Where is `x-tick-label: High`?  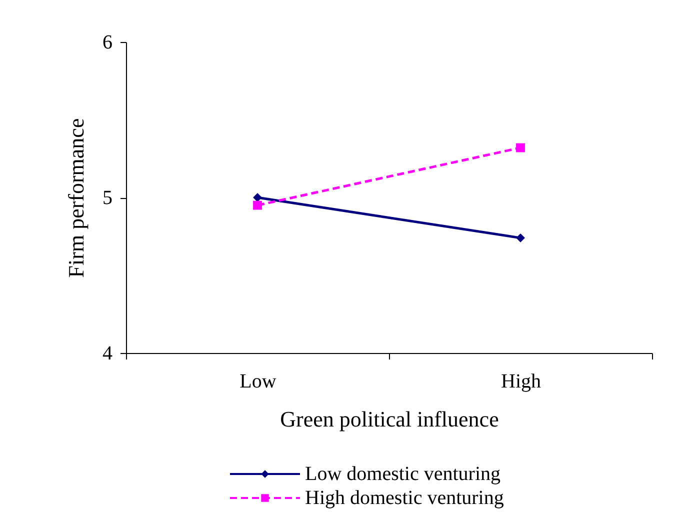
x-tick-label: High is located at coordinates (521, 381).